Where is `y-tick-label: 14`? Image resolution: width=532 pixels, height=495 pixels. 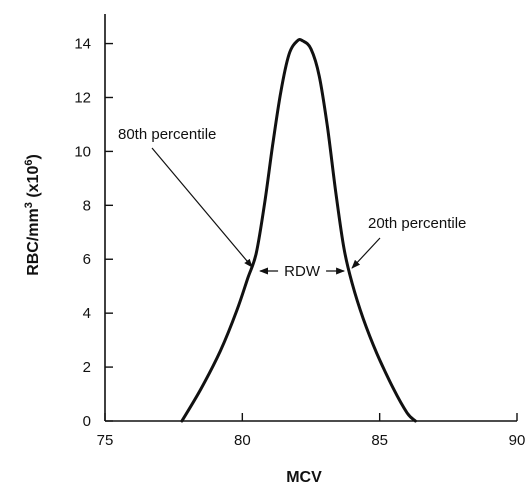
y-tick-label: 14 is located at coordinates (82, 44).